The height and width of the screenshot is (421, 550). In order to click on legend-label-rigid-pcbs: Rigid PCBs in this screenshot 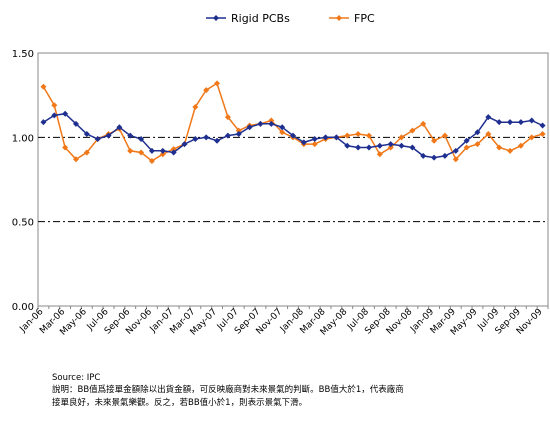, I will do `click(260, 18)`.